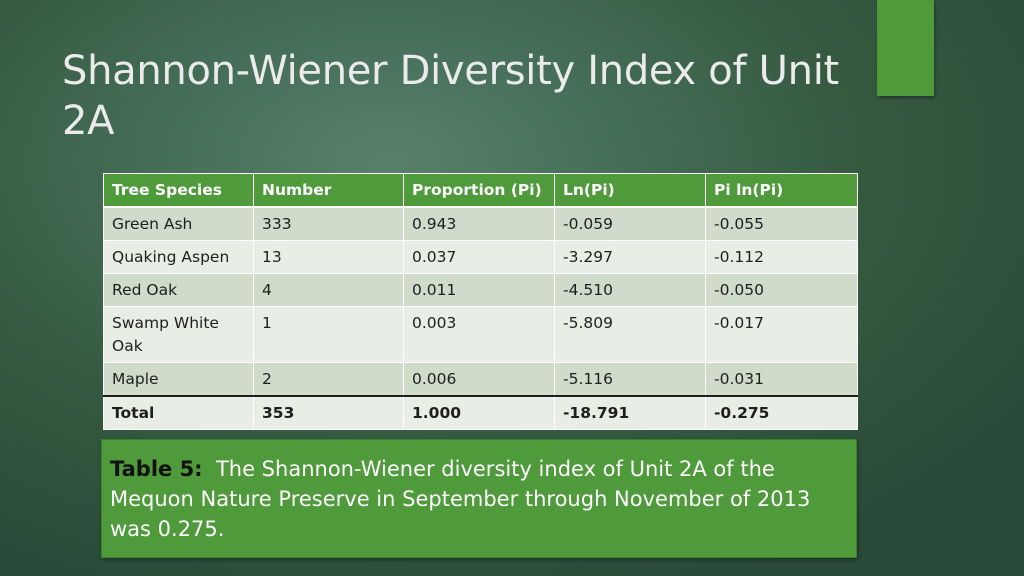 The height and width of the screenshot is (576, 1024). What do you see at coordinates (178, 290) in the screenshot?
I see `cell-species: Red Oak` at bounding box center [178, 290].